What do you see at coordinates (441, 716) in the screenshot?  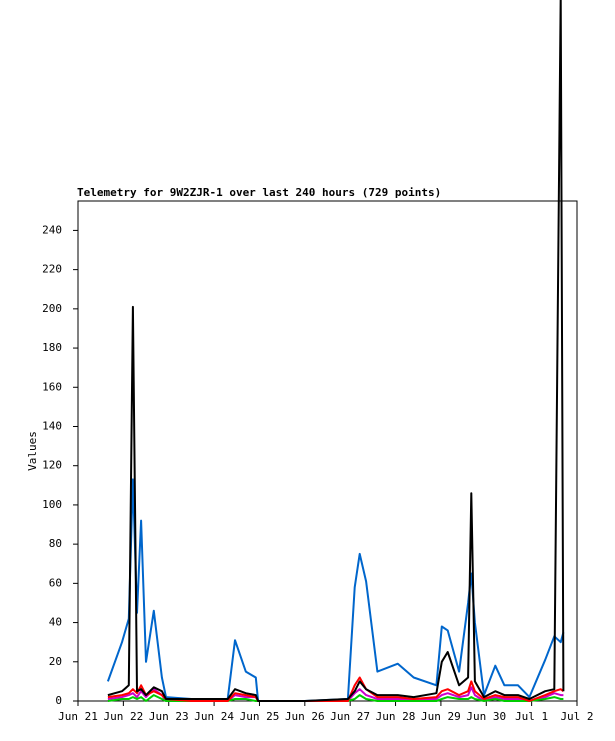 I see `x-tick-label: Jun 29` at bounding box center [441, 716].